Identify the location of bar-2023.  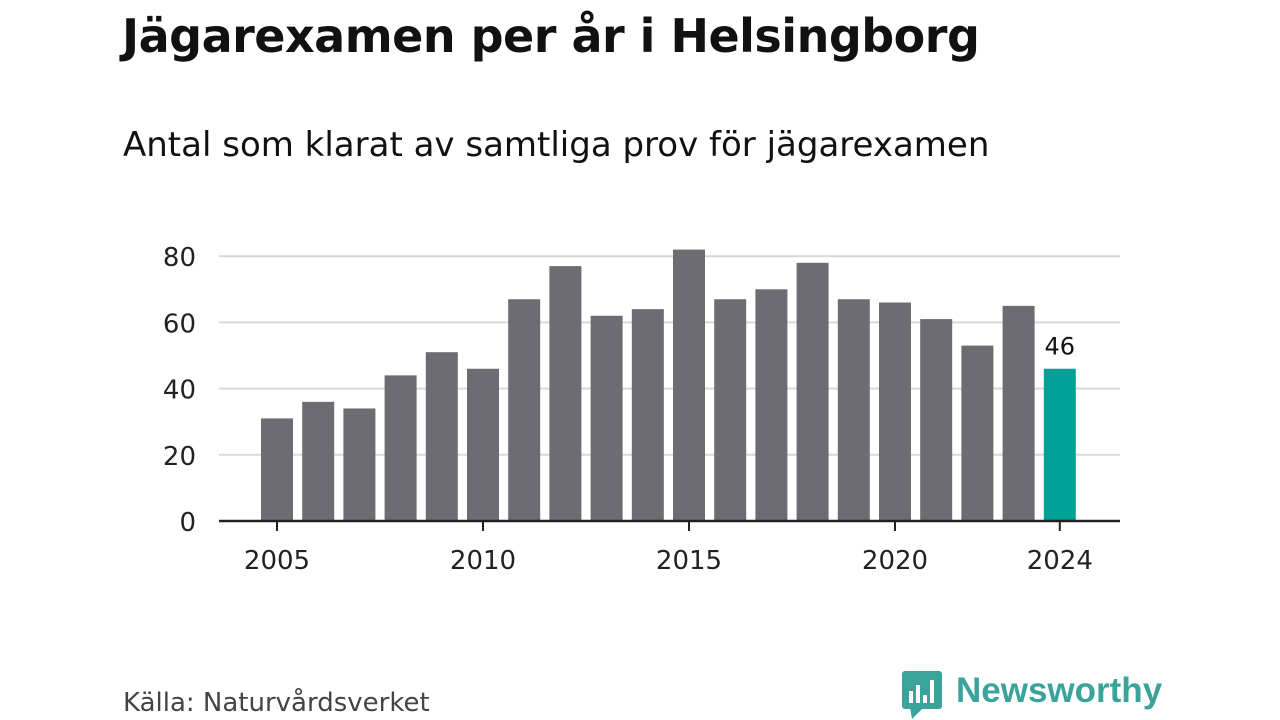
(1018, 413).